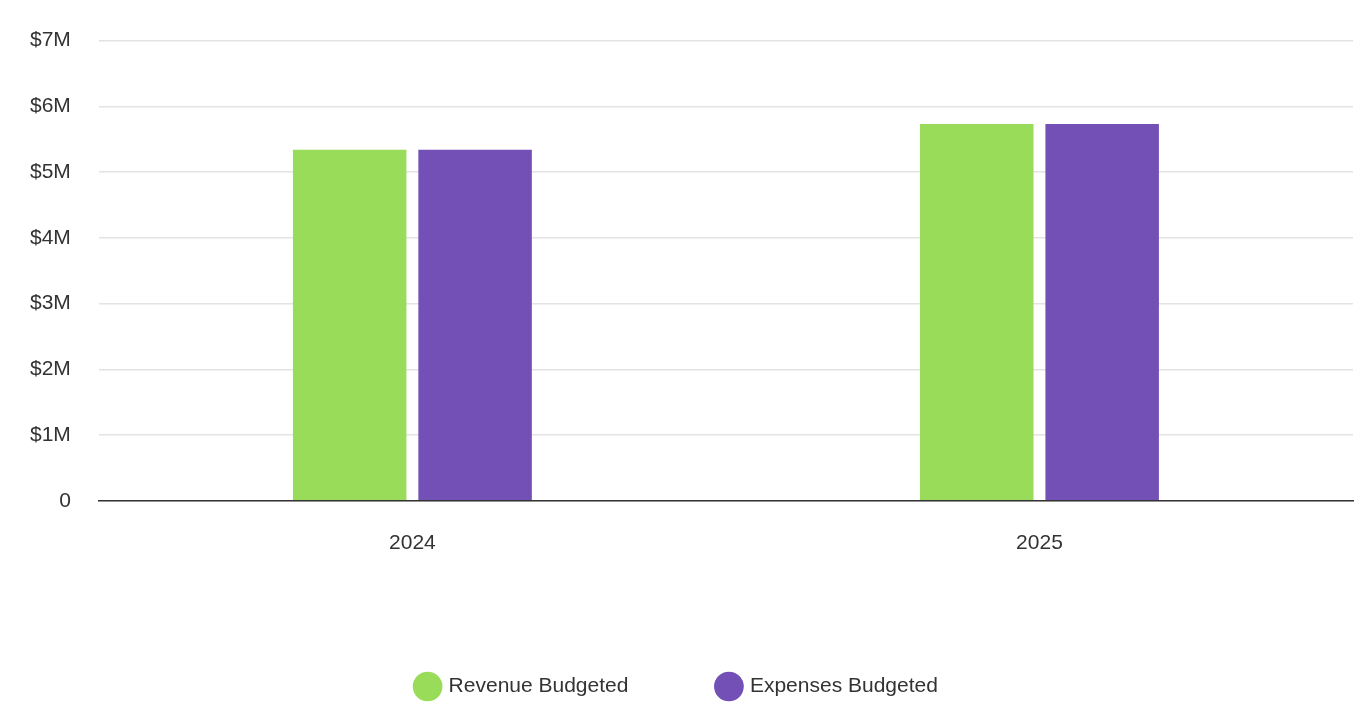  Describe the element at coordinates (50, 39) in the screenshot. I see `y-tick-label: $7M` at that location.